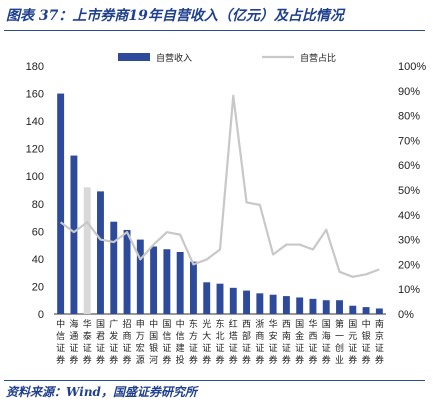  Describe the element at coordinates (35, 67) in the screenshot. I see `left-tick-label: 180` at that location.